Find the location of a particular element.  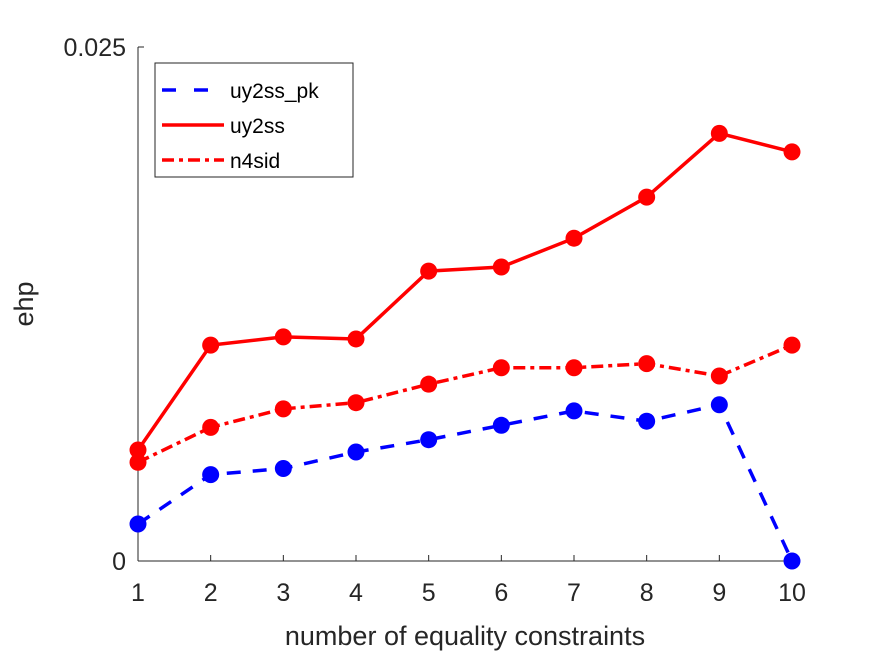

series-line is located at coordinates (465, 403).